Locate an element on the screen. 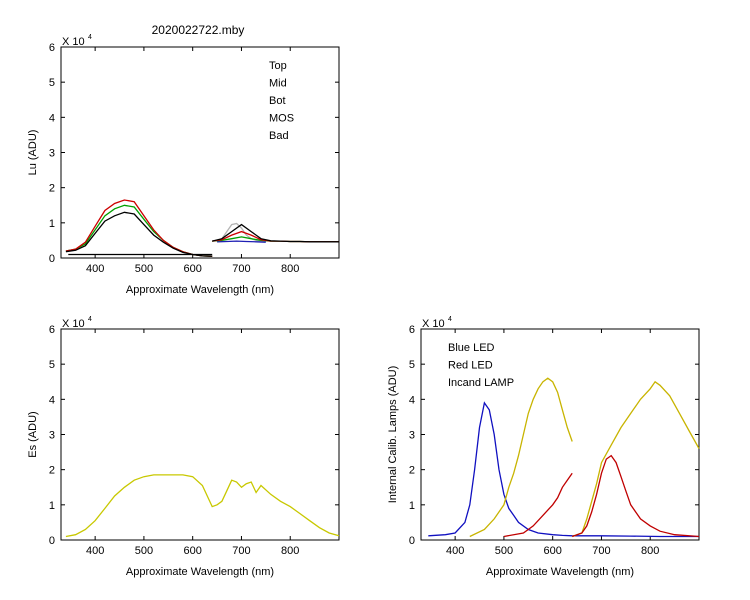 The height and width of the screenshot is (600, 750). legend-entry: Bad is located at coordinates (279, 136).